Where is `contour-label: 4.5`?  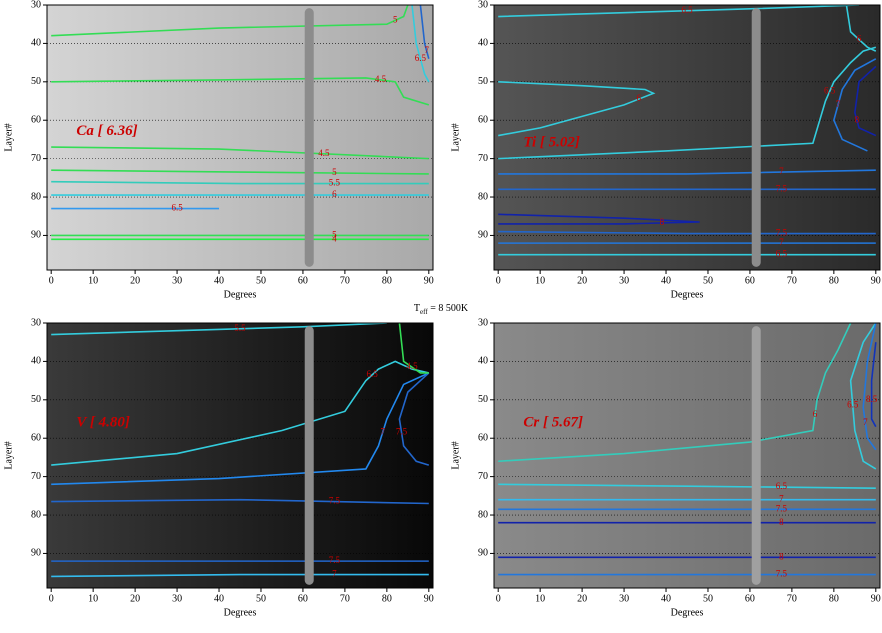
contour-label: 4.5 is located at coordinates (324, 153).